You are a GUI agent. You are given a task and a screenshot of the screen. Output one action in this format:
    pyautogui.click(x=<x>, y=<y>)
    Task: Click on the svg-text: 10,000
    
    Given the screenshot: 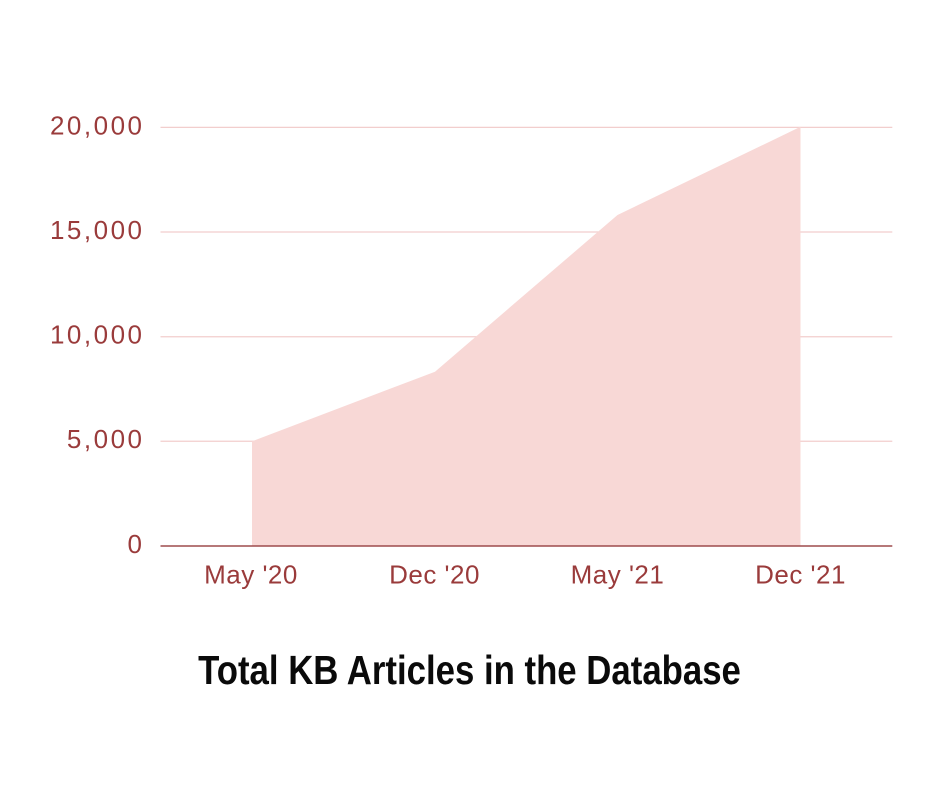 What is the action you would take?
    pyautogui.click(x=97, y=335)
    